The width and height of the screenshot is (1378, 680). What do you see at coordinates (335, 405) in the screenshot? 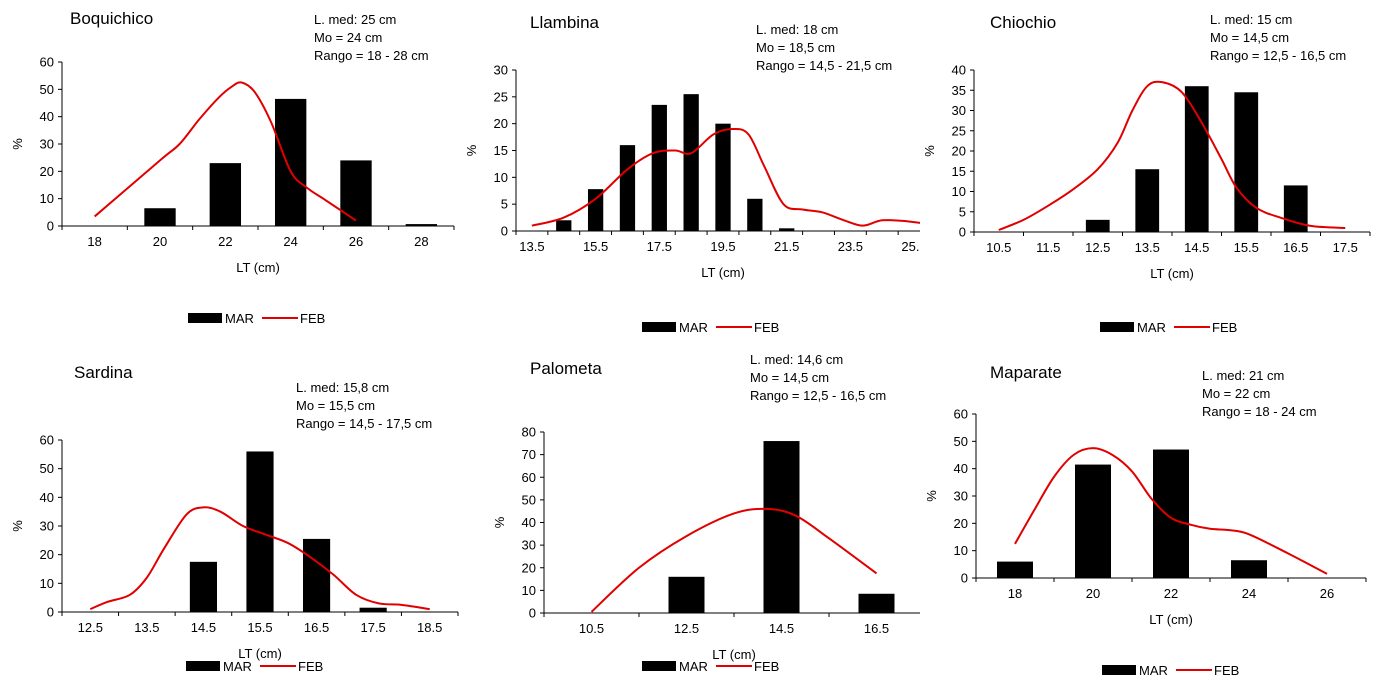
I see `stat-note: Mo = 15,5 cm` at bounding box center [335, 405].